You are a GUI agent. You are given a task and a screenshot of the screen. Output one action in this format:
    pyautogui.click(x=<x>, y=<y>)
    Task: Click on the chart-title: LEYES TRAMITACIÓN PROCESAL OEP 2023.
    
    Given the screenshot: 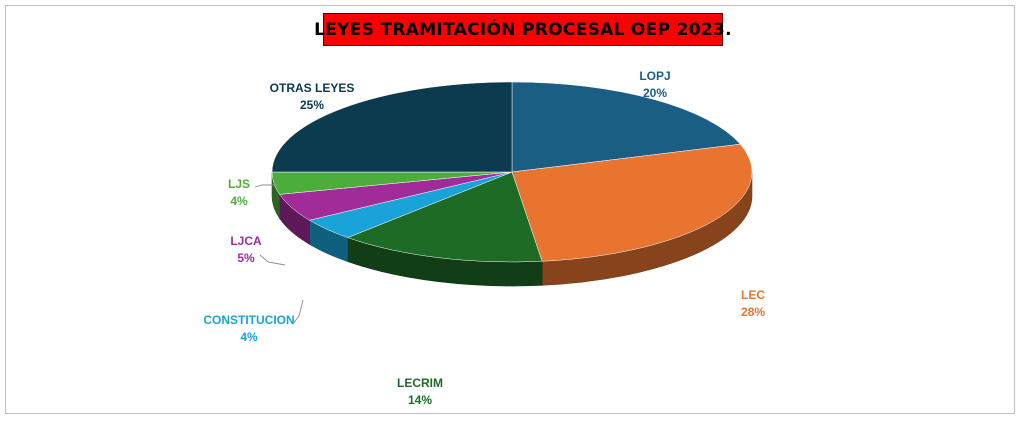 What is the action you would take?
    pyautogui.click(x=523, y=29)
    